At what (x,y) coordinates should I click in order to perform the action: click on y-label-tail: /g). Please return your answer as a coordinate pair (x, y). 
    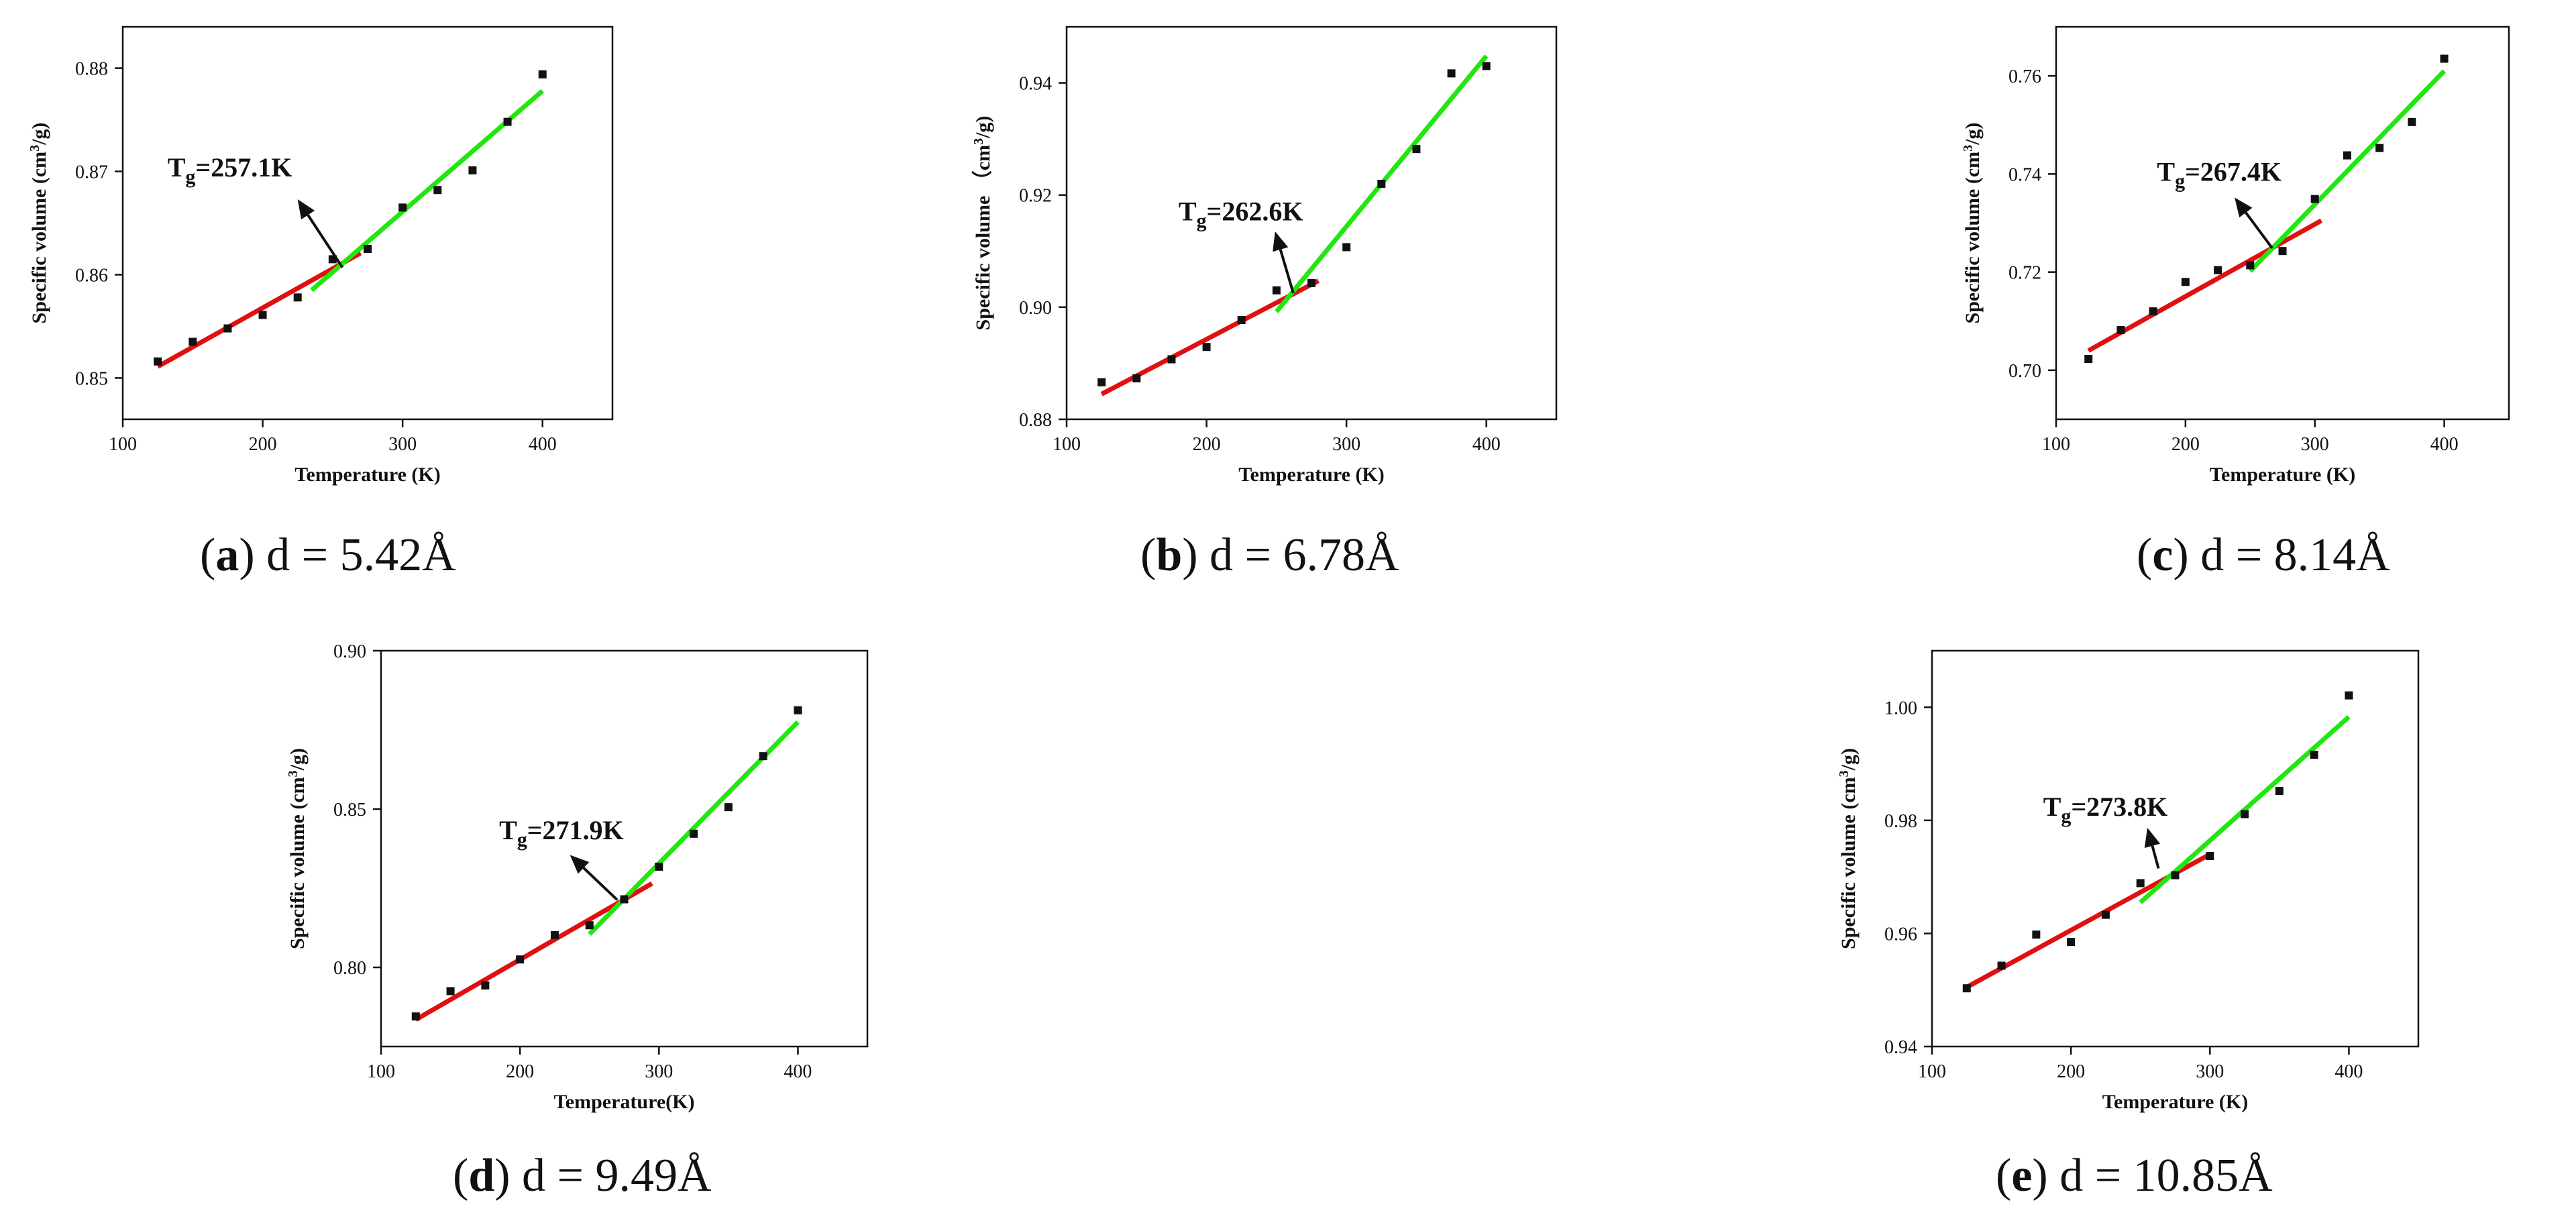
    Looking at the image, I should click on (983, 127).